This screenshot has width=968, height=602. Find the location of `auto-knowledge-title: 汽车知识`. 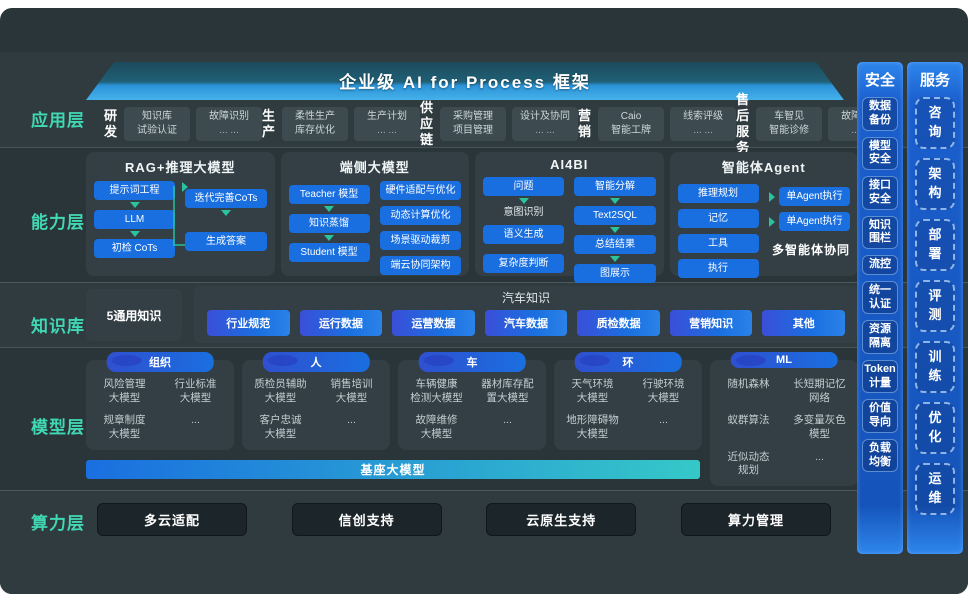

auto-knowledge-title: 汽车知识 is located at coordinates (525, 298).